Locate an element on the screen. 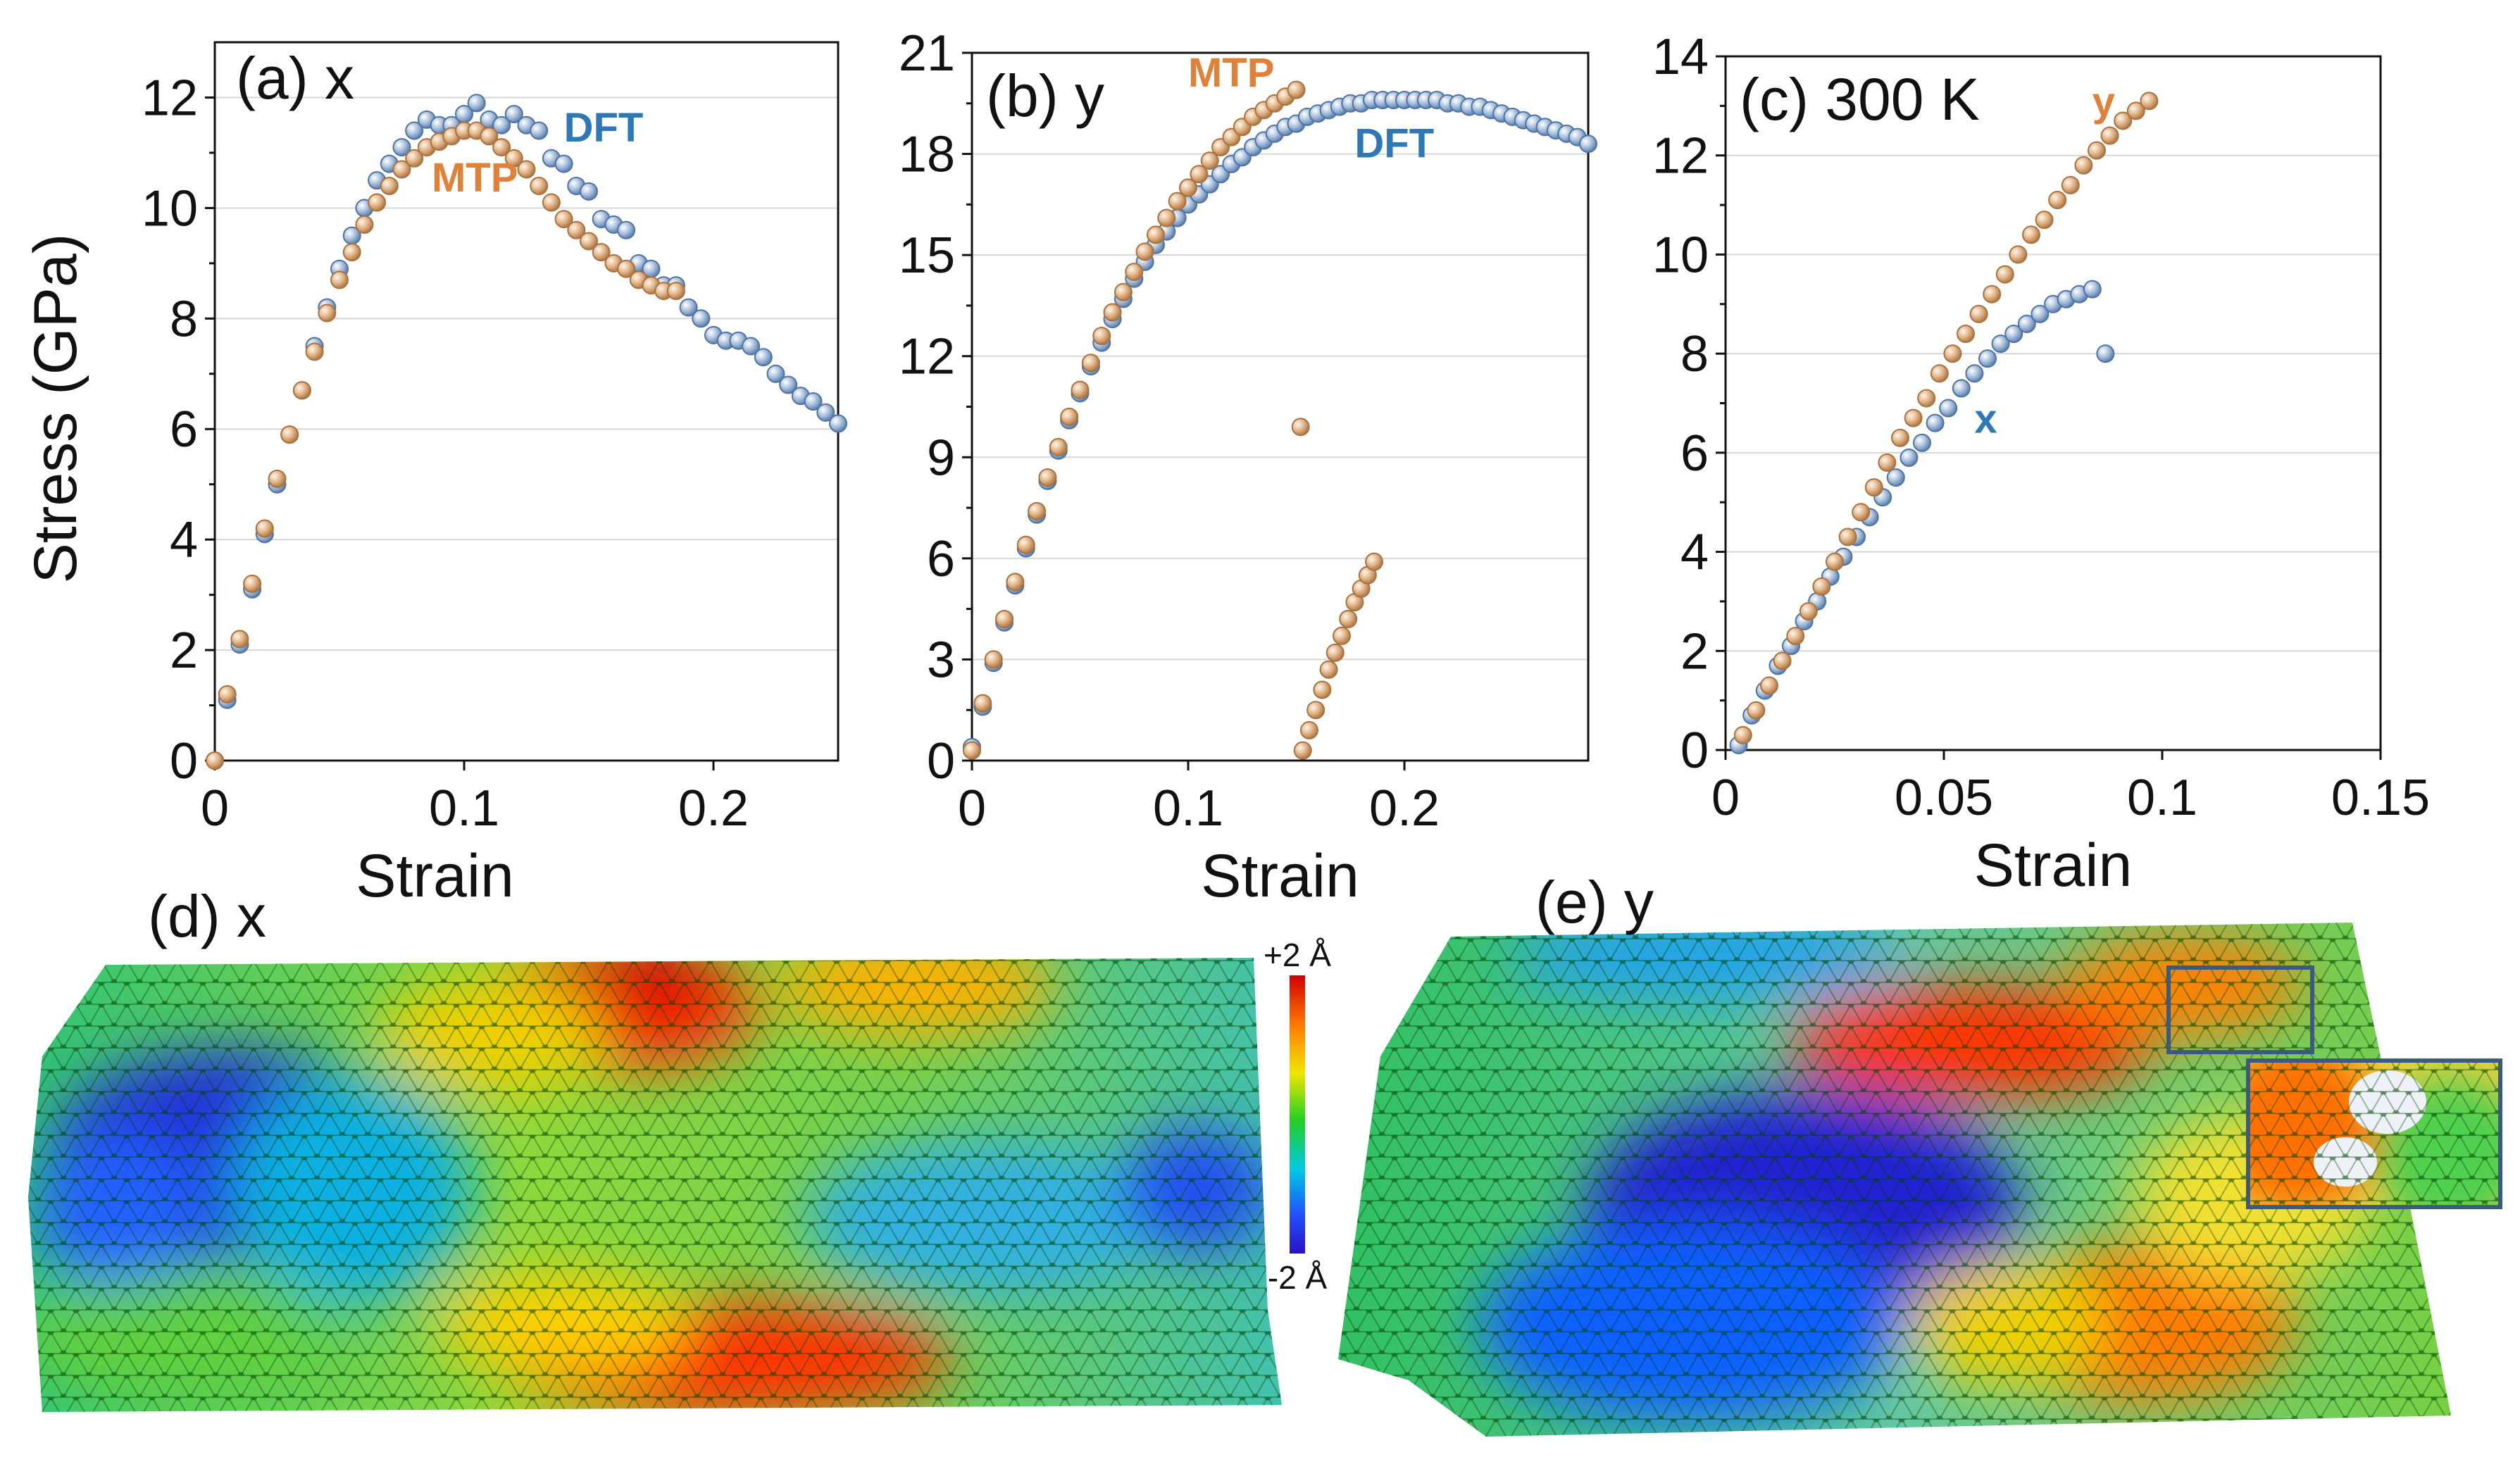 The image size is (2520, 1462). p2-panel-label: (c) 300 K is located at coordinates (1860, 99).